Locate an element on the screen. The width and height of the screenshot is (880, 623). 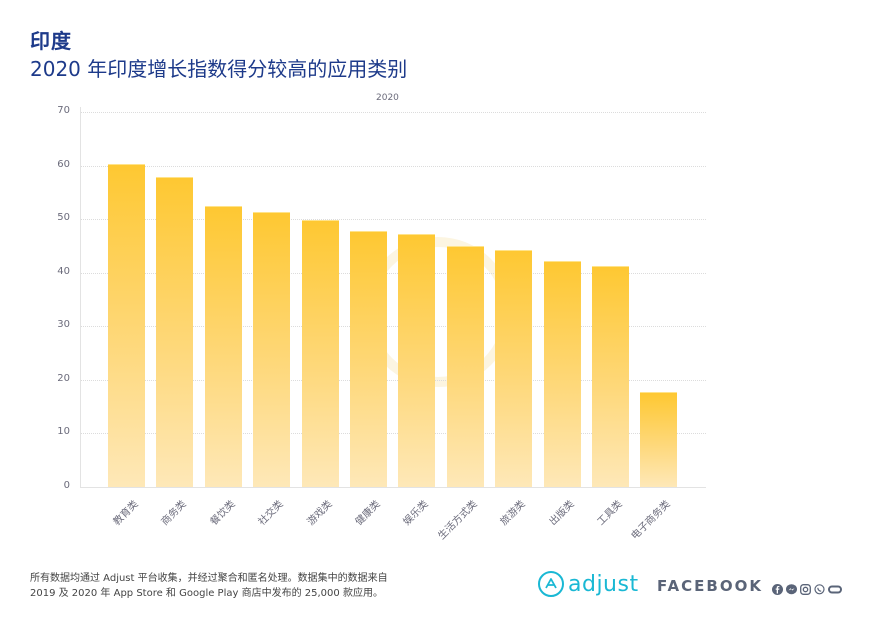
y-tick-label: 10 is located at coordinates (63, 432).